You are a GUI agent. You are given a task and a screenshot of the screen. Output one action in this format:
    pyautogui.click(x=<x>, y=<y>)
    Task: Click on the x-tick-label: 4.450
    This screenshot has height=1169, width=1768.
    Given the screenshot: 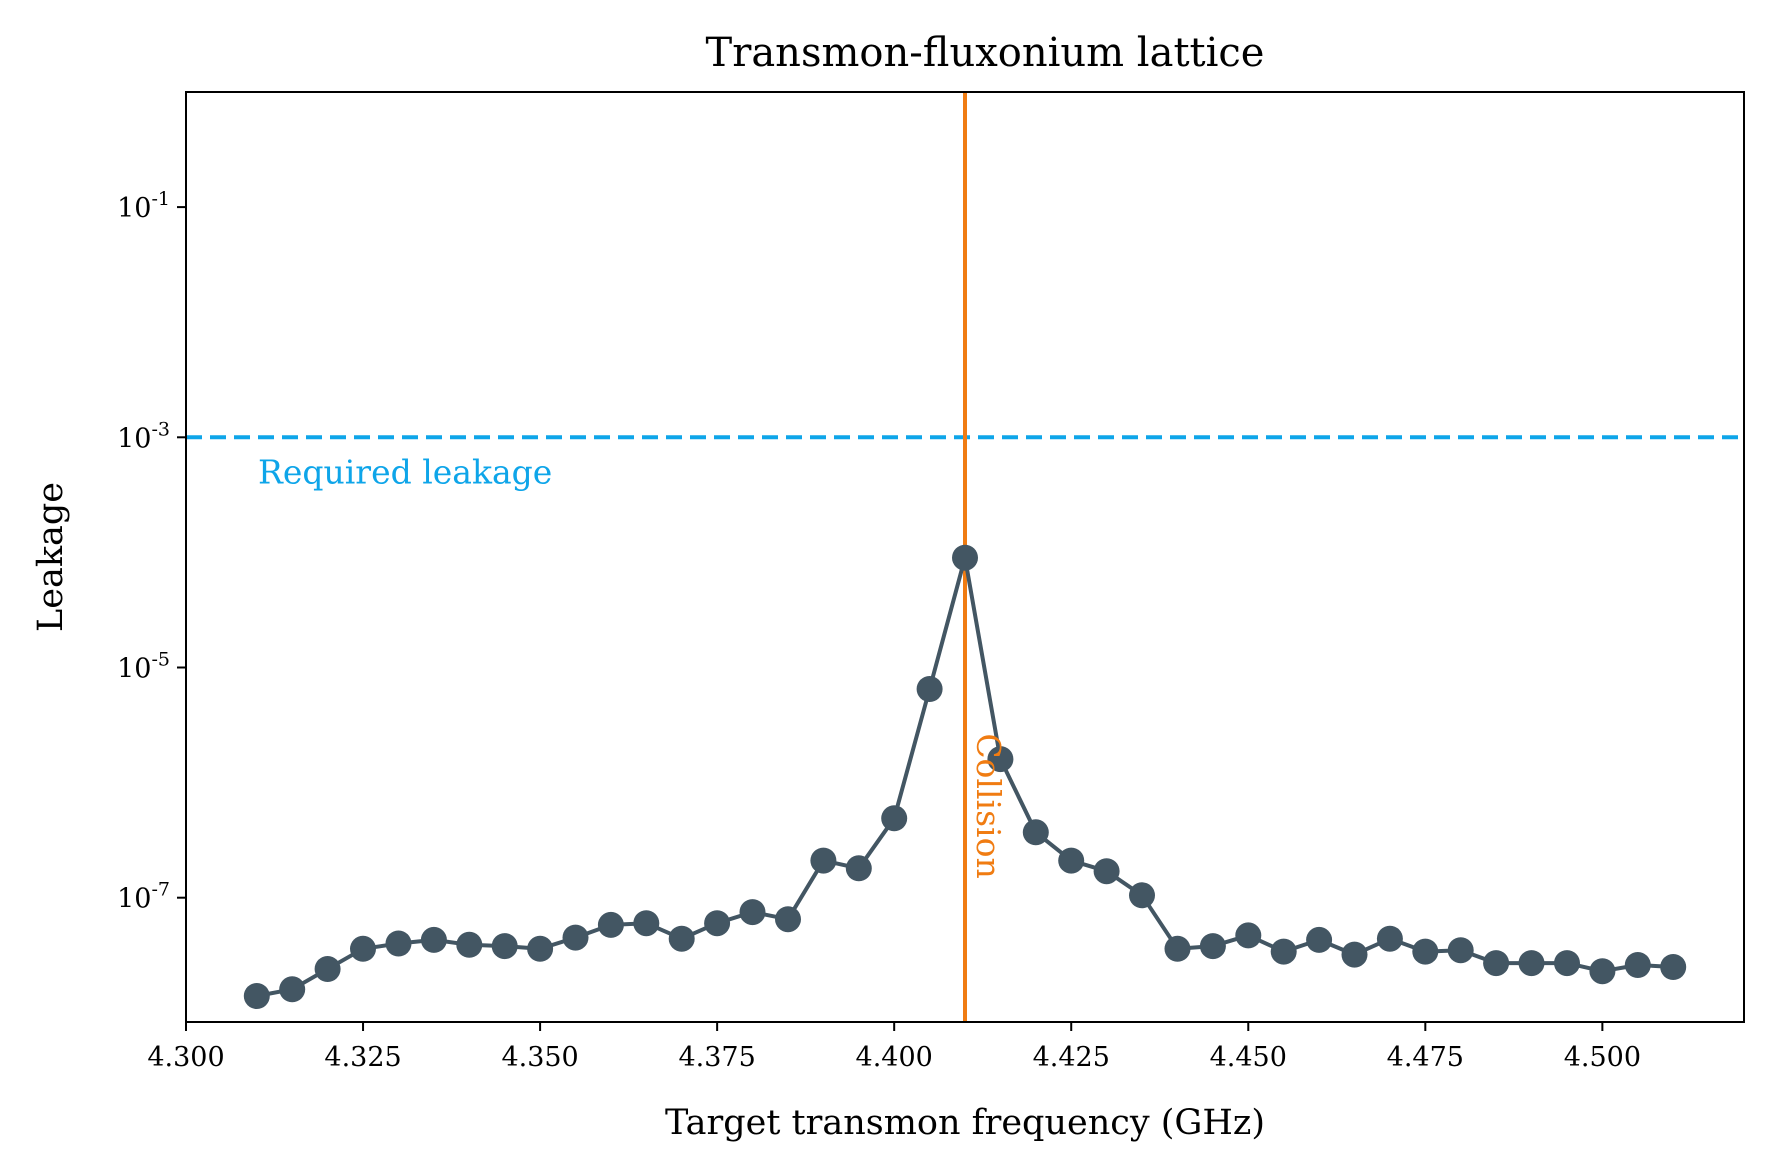 What is the action you would take?
    pyautogui.click(x=1248, y=1057)
    